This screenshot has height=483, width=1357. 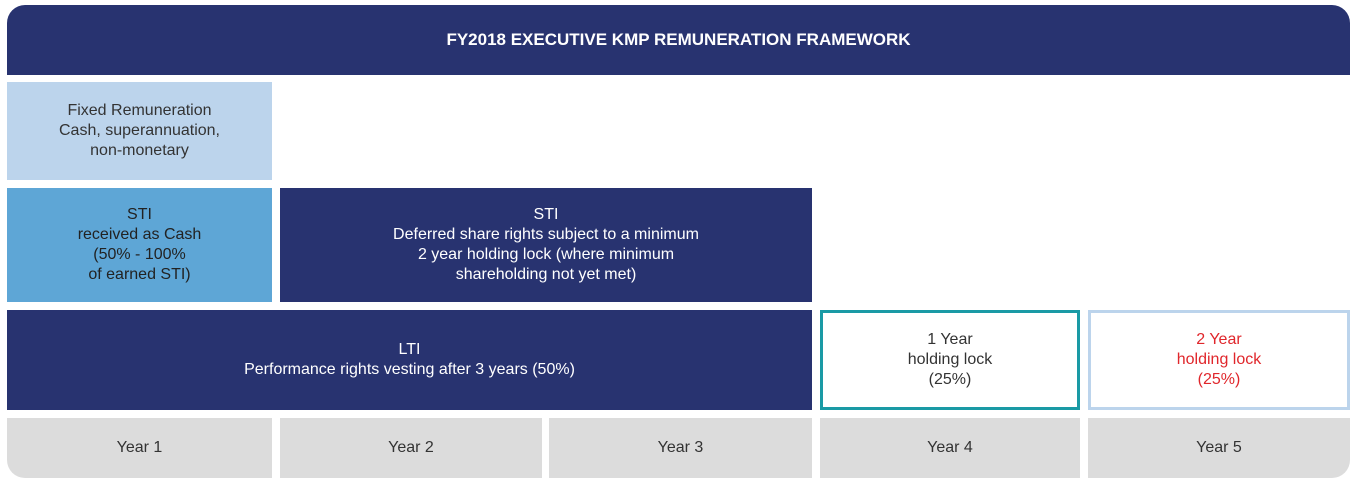 I want to click on year-cell: Year 3, so click(x=680, y=448).